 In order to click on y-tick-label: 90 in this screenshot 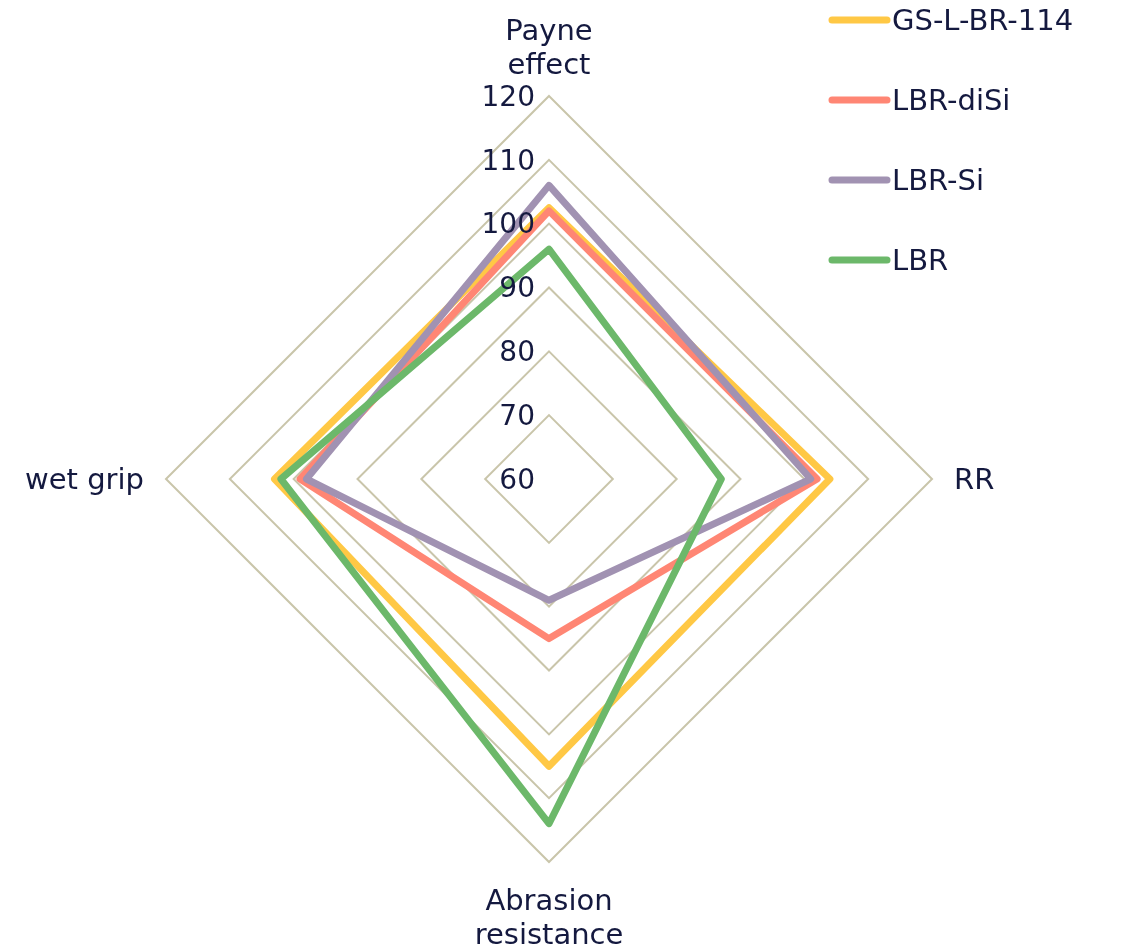, I will do `click(517, 288)`.